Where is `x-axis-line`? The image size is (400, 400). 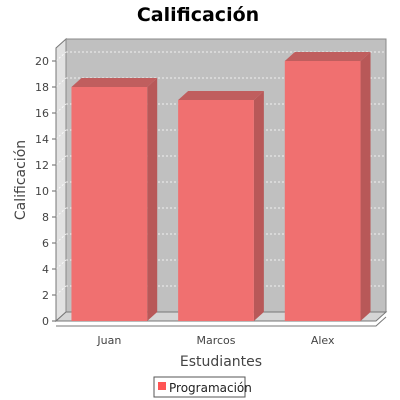
x-axis-line is located at coordinates (221, 321).